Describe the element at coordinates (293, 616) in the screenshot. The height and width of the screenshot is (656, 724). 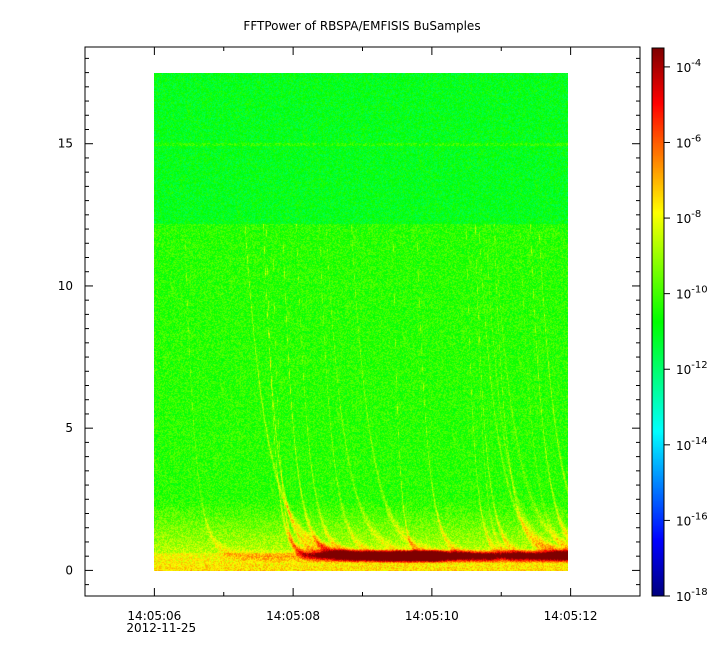
I see `x-tick-label: 14:05:08` at that location.